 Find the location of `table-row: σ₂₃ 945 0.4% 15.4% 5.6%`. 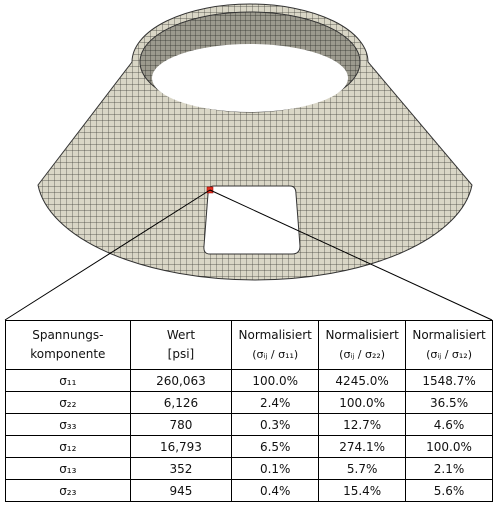

table-row: σ₂₃ 945 0.4% 15.4% 5.6% is located at coordinates (249, 490).